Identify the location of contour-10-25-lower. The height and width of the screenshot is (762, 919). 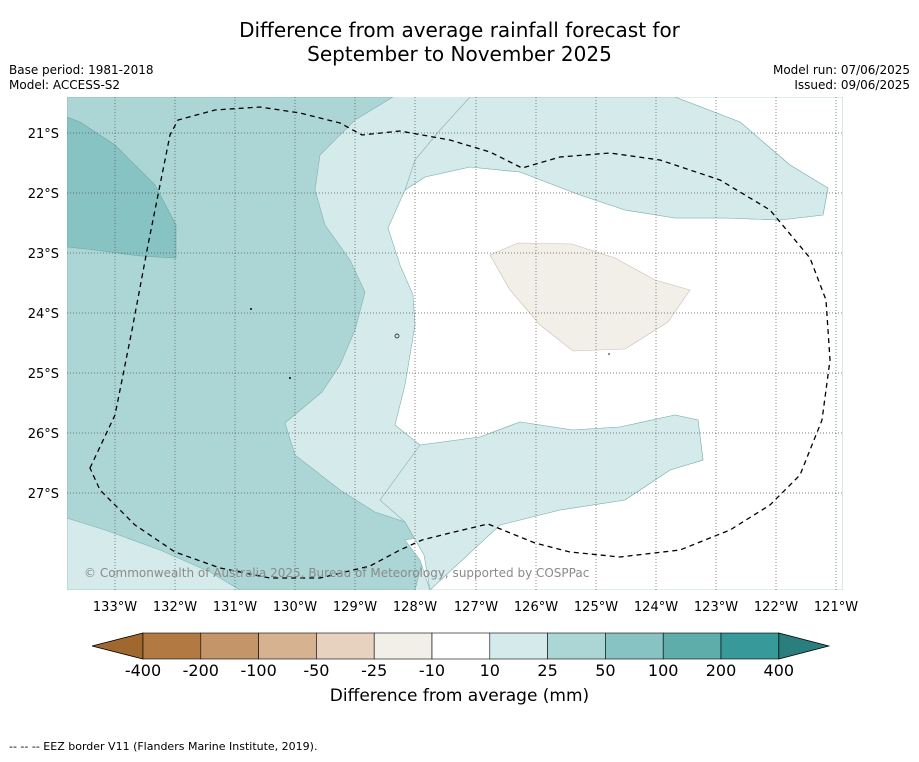
(154, 553).